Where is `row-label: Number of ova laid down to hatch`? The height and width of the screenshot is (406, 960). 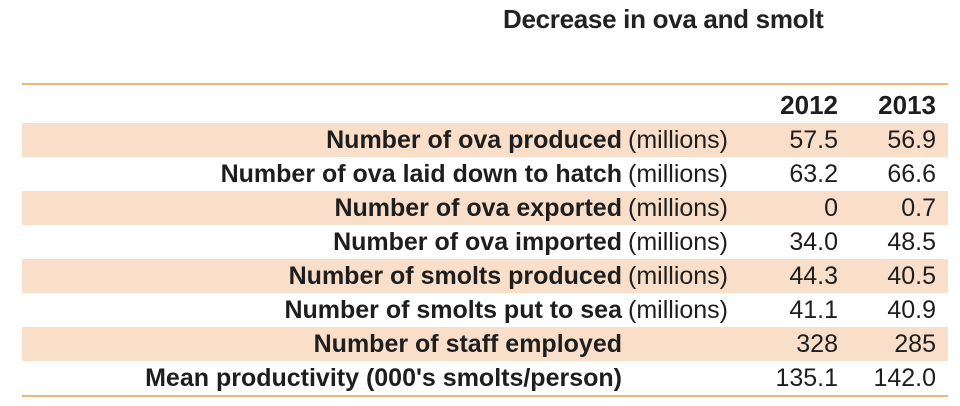
row-label: Number of ova laid down to hatch is located at coordinates (421, 174).